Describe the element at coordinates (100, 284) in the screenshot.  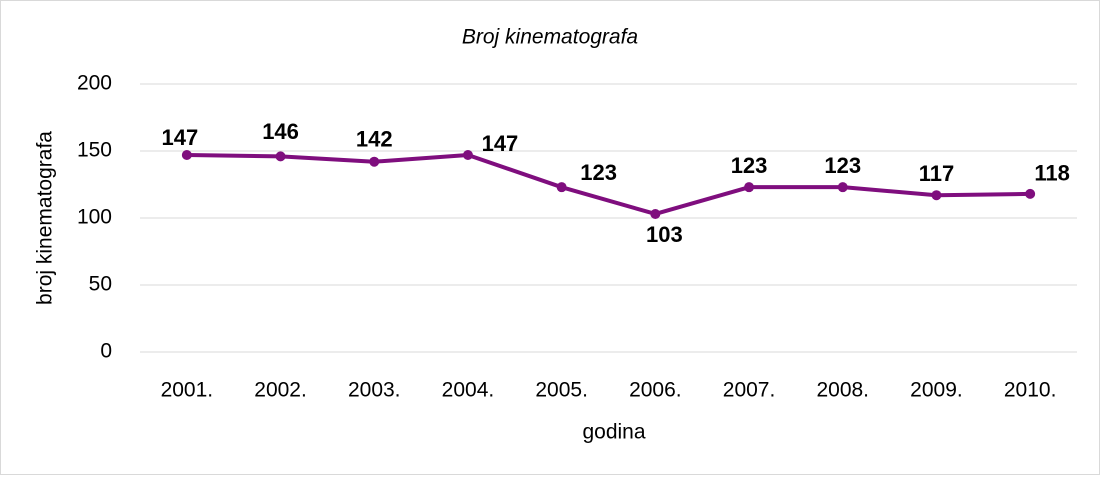
I see `y-tick-label: 50` at that location.